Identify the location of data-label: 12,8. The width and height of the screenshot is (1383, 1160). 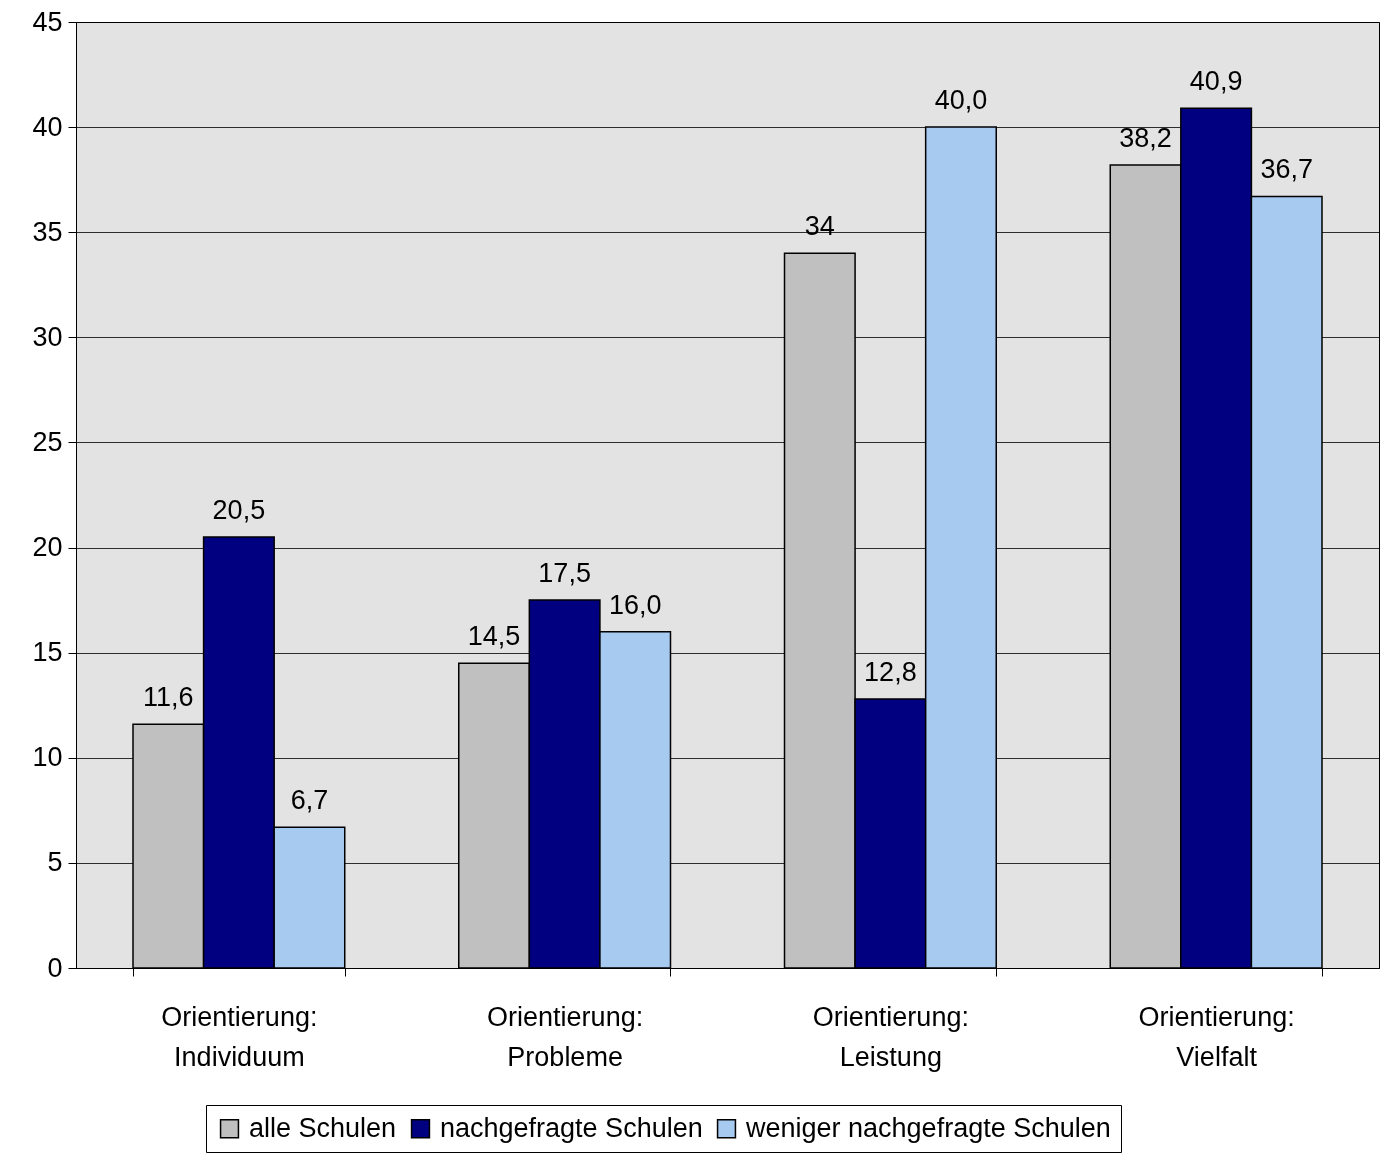
(890, 671).